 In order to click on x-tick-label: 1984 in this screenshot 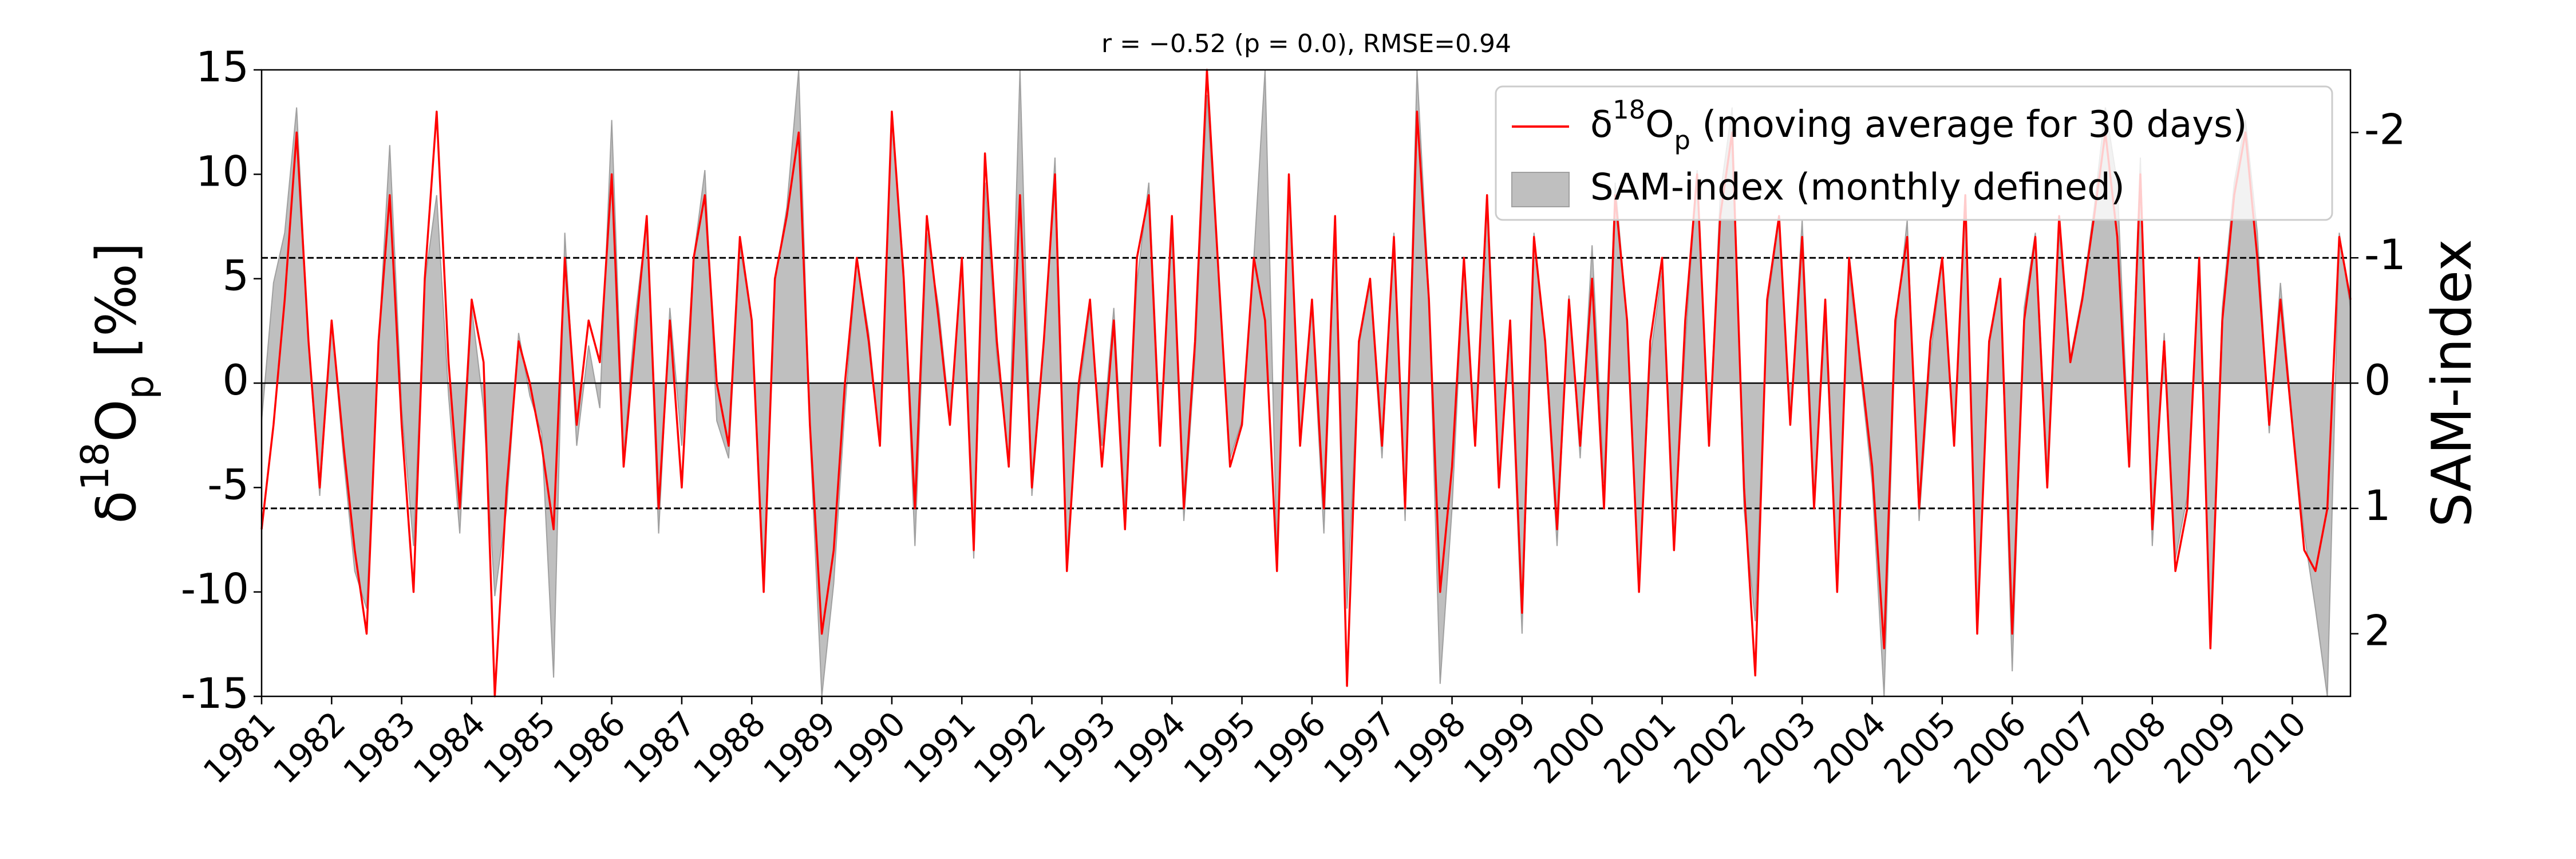, I will do `click(449, 747)`.